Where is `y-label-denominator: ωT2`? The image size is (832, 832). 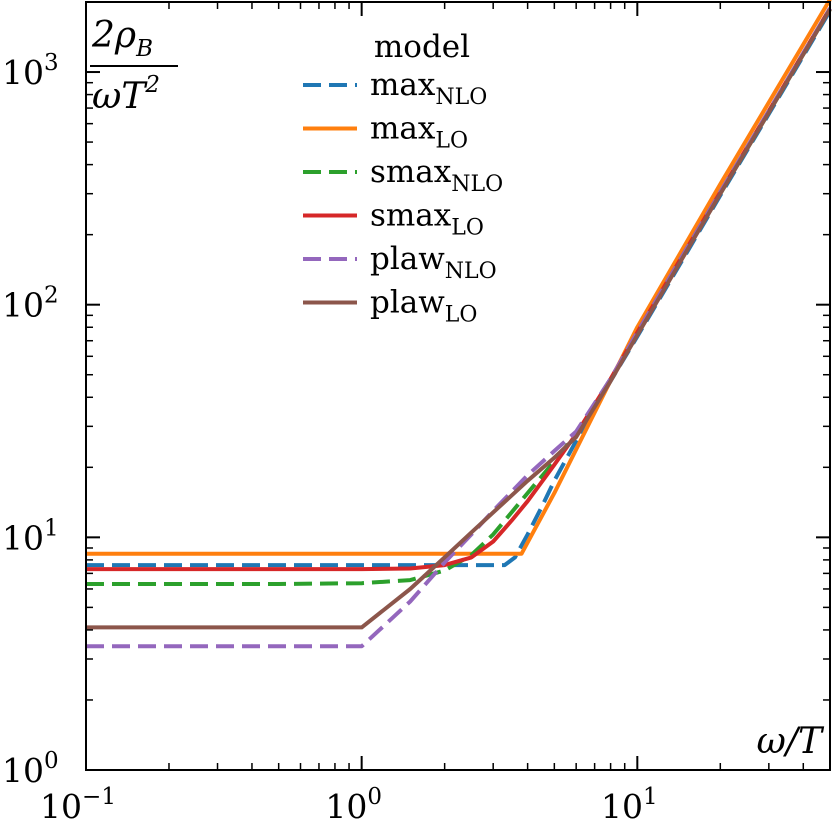 y-label-denominator: ωT2 is located at coordinates (126, 94).